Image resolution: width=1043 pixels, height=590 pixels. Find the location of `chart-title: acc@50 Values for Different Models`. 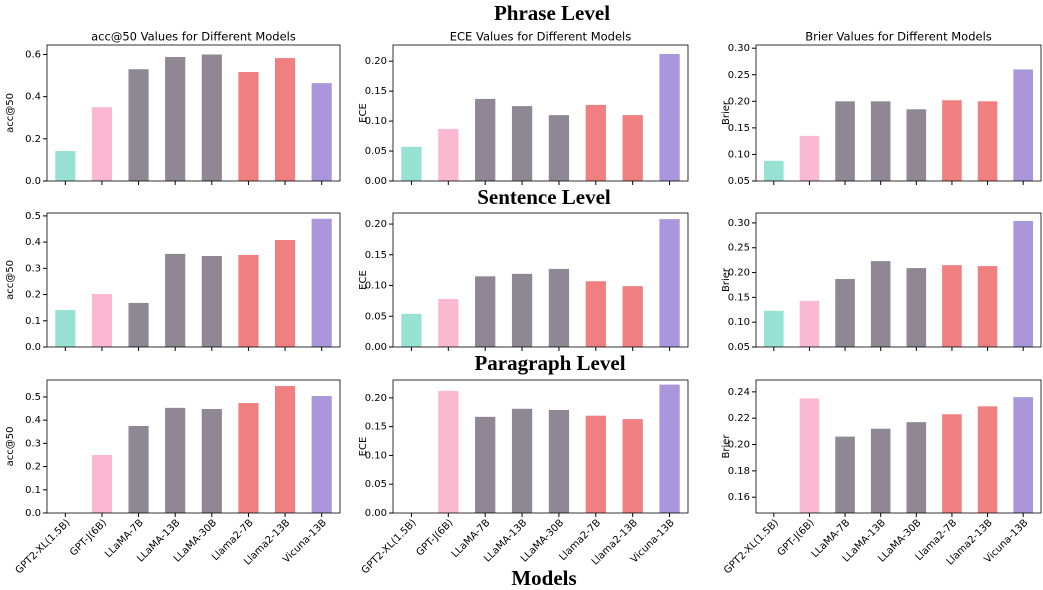

chart-title: acc@50 Values for Different Models is located at coordinates (193, 37).